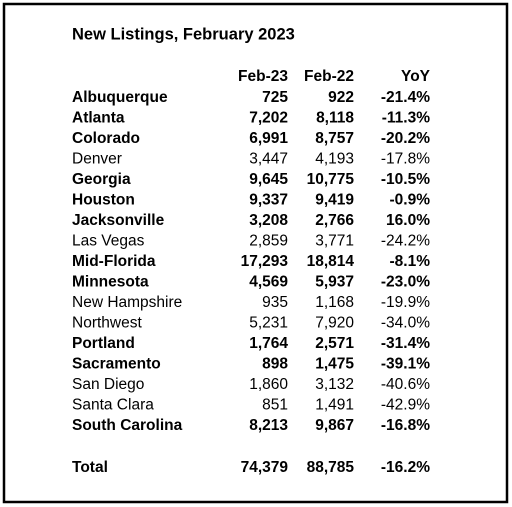  What do you see at coordinates (334, 323) in the screenshot?
I see `cell: 7,920` at bounding box center [334, 323].